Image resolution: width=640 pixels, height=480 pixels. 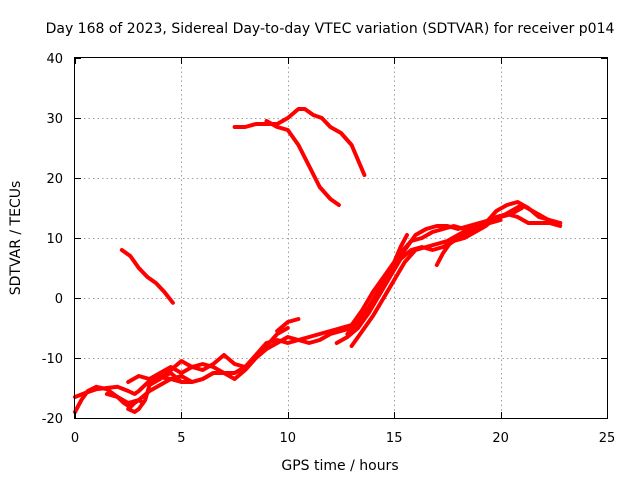 What do you see at coordinates (394, 438) in the screenshot?
I see `x-tick-label: 15` at bounding box center [394, 438].